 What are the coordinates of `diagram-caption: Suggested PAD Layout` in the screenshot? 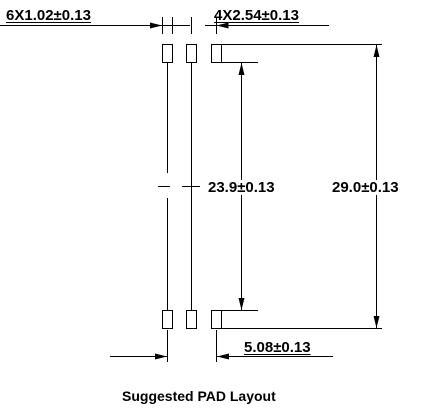 It's located at (199, 396).